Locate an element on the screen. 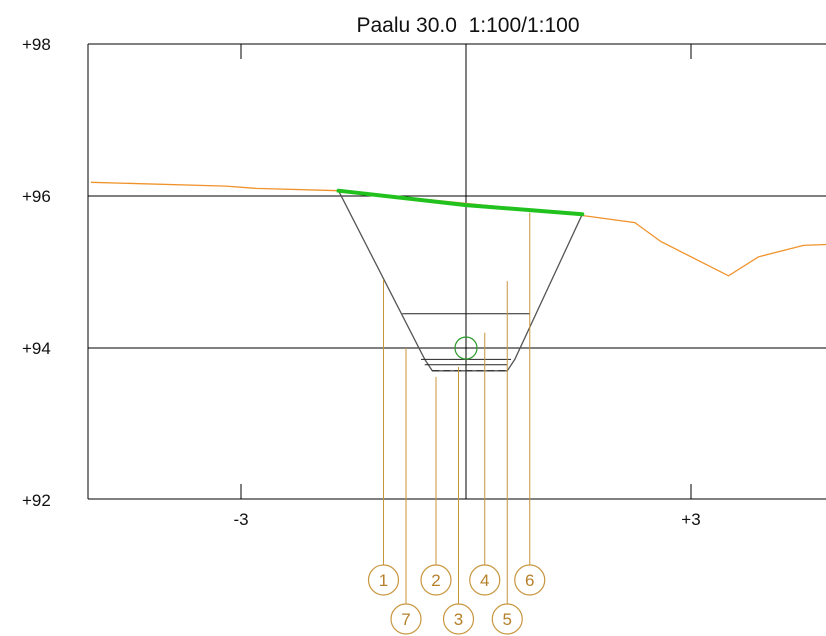  y-tick-label: +94 is located at coordinates (36, 348).